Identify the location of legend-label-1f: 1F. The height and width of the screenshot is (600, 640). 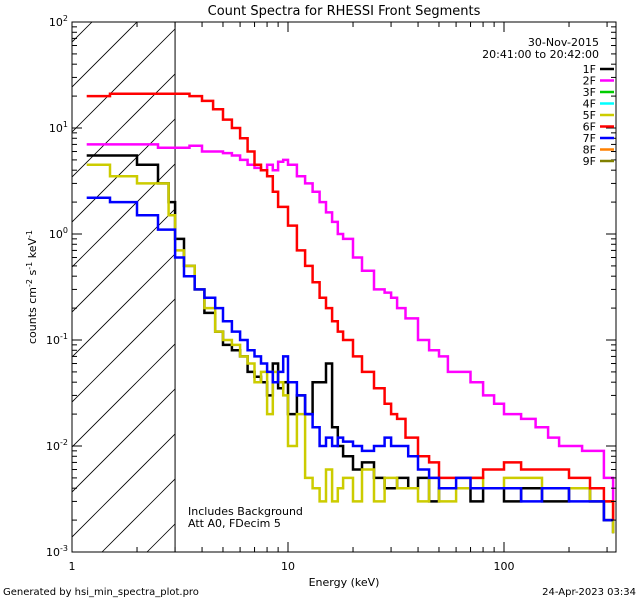
(589, 69).